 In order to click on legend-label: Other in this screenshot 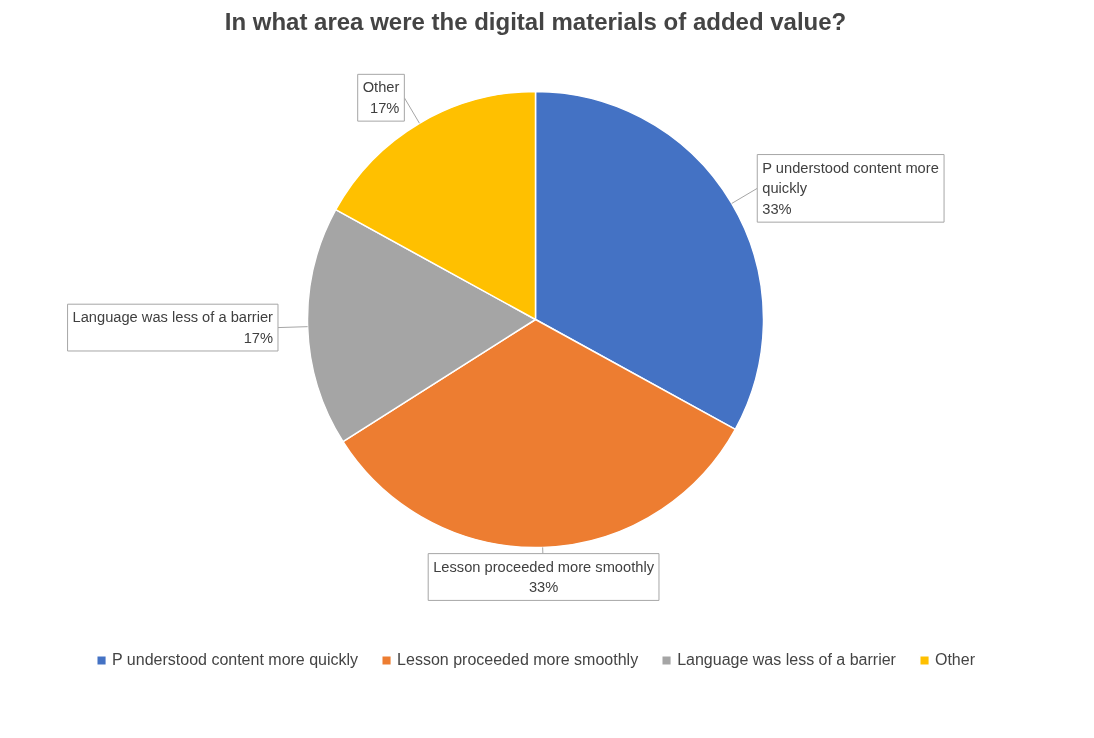, I will do `click(954, 660)`.